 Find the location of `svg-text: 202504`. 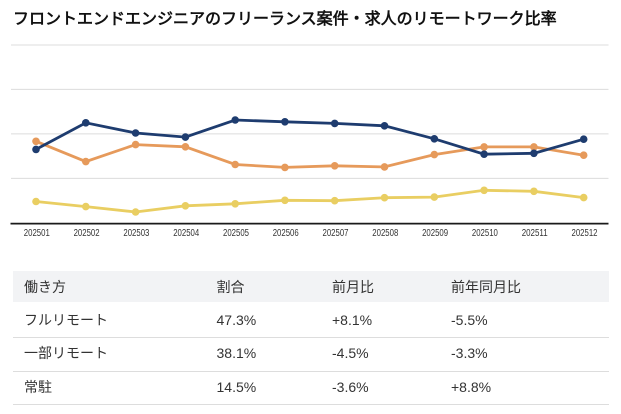

svg-text: 202504 is located at coordinates (186, 233).